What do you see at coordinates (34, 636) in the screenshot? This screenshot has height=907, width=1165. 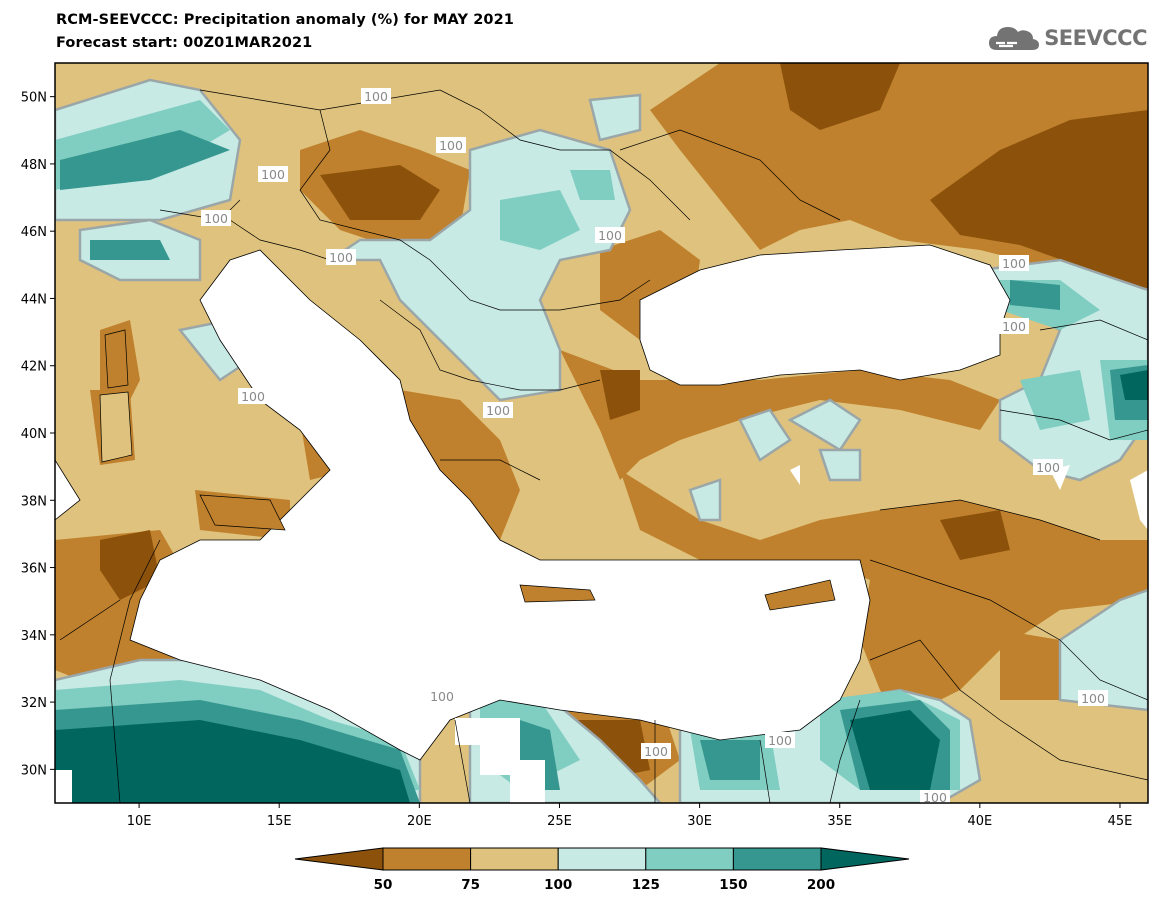 I see `lat-tick-label: 34N` at bounding box center [34, 636].